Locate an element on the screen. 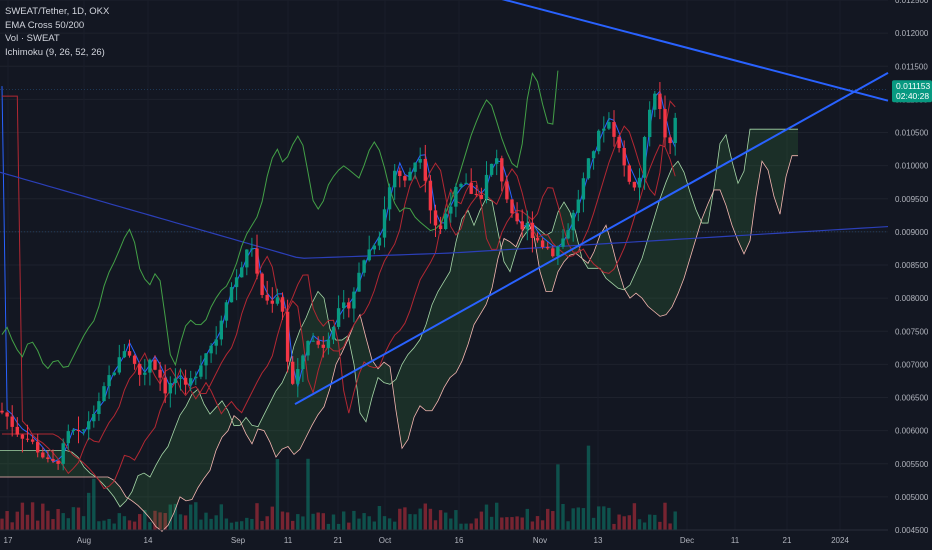 The width and height of the screenshot is (932, 550). descending-trend-line is located at coordinates (695, 51).